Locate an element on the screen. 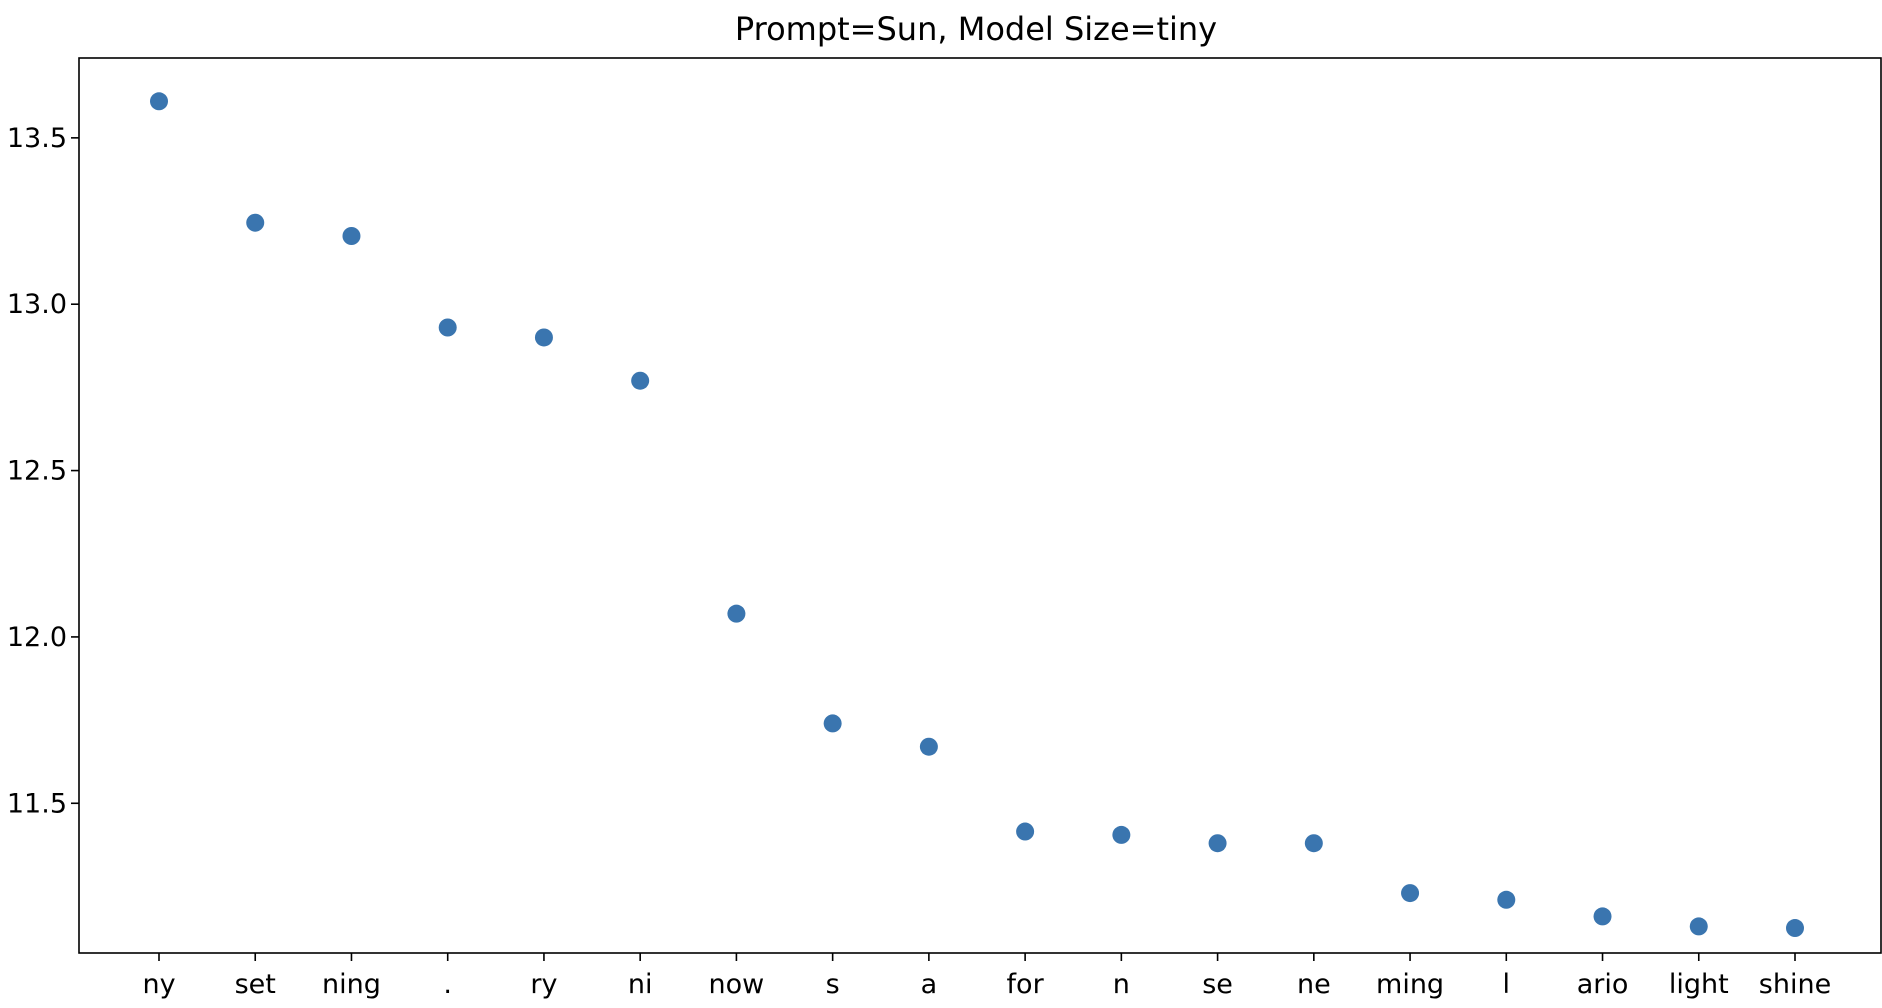 This screenshot has width=1882, height=1008. x-tick-label: n is located at coordinates (1121, 984).